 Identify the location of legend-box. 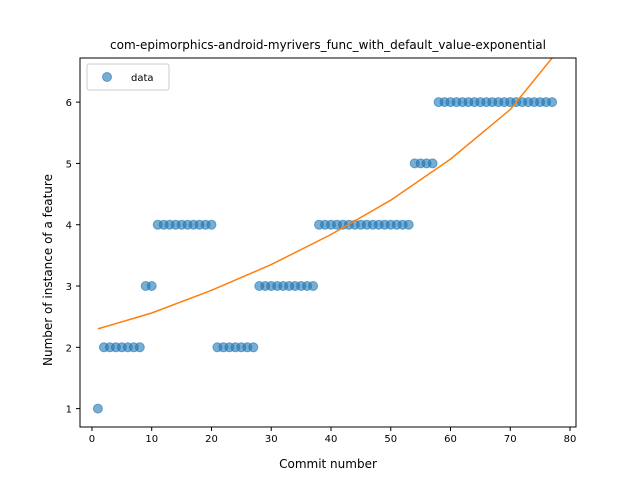
(128, 77).